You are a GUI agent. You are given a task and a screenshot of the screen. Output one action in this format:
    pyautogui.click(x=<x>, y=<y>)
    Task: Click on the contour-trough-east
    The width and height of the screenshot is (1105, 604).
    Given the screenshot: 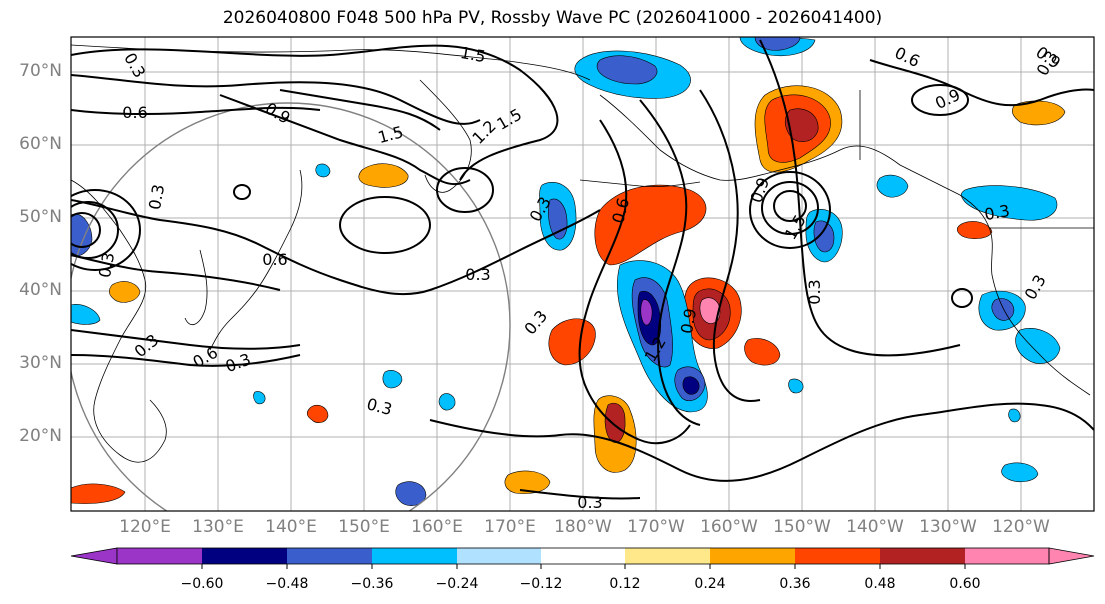 What is the action you would take?
    pyautogui.click(x=670, y=262)
    